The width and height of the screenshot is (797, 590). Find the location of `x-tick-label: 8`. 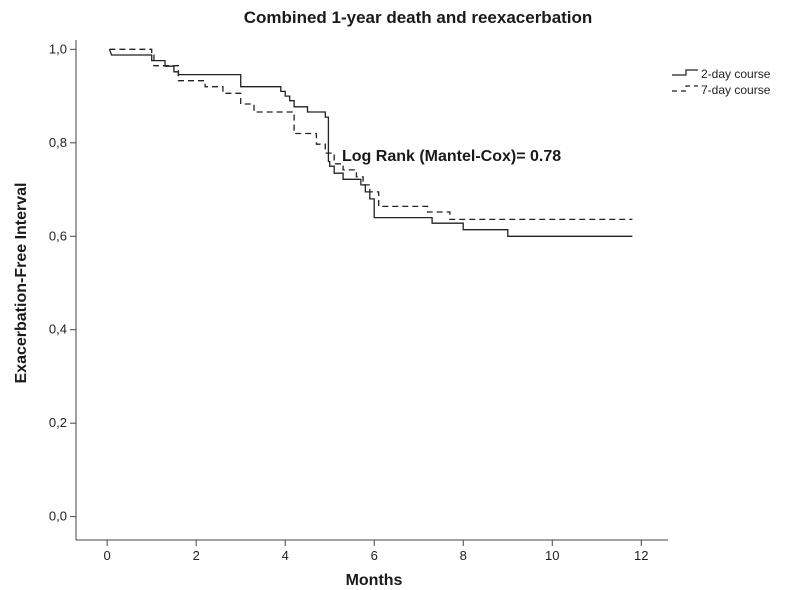

x-tick-label: 8 is located at coordinates (463, 555).